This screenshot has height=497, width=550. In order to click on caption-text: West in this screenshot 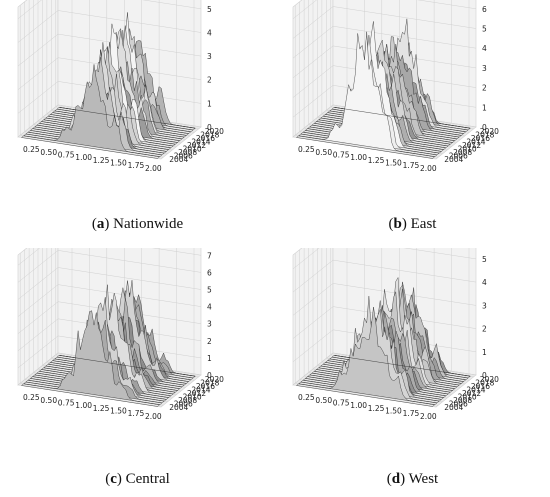, I will do `click(423, 479)`.